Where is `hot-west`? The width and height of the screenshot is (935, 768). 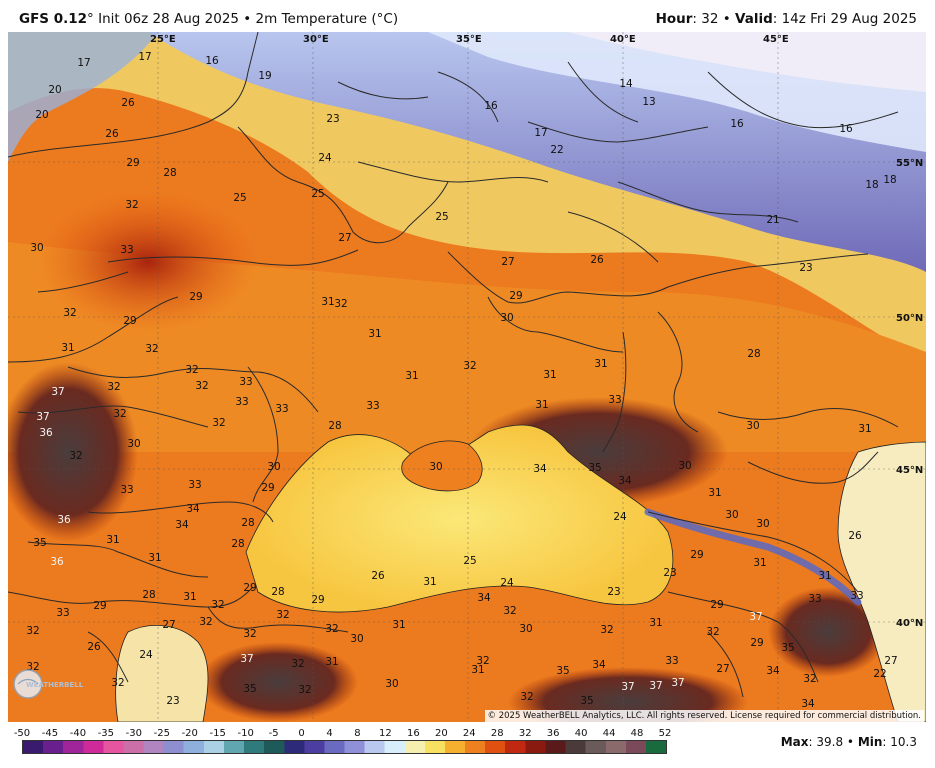 hot-west is located at coordinates (148, 262).